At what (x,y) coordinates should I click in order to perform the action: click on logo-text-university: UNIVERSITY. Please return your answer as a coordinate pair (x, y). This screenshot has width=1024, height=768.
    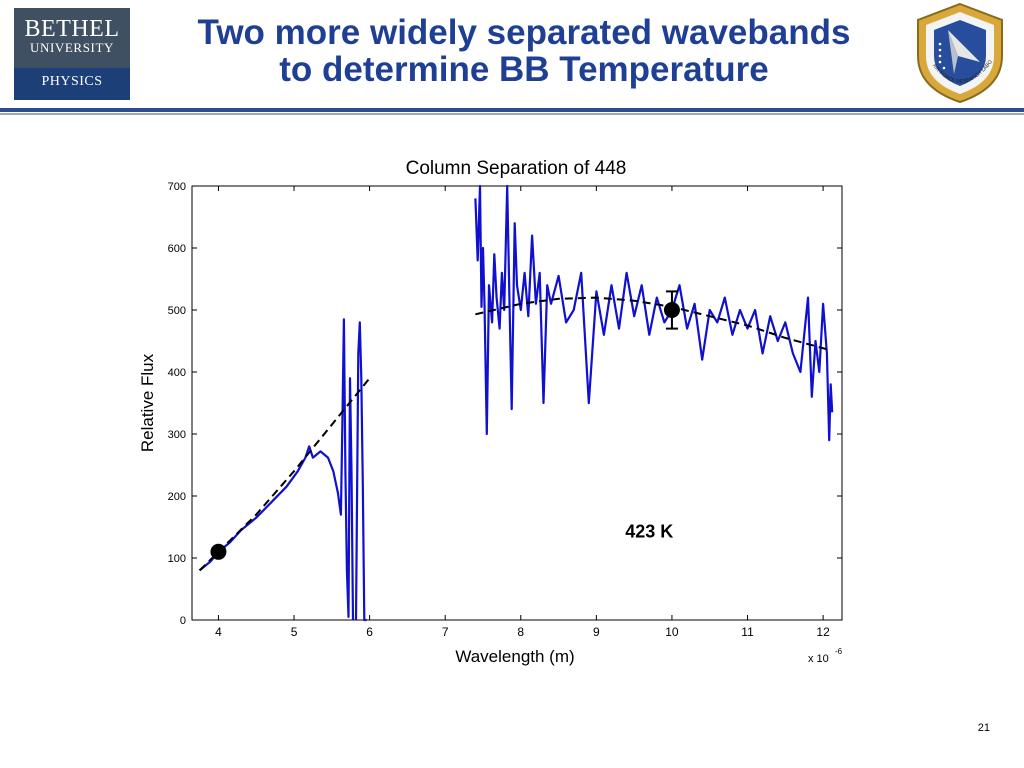
    Looking at the image, I should click on (72, 47).